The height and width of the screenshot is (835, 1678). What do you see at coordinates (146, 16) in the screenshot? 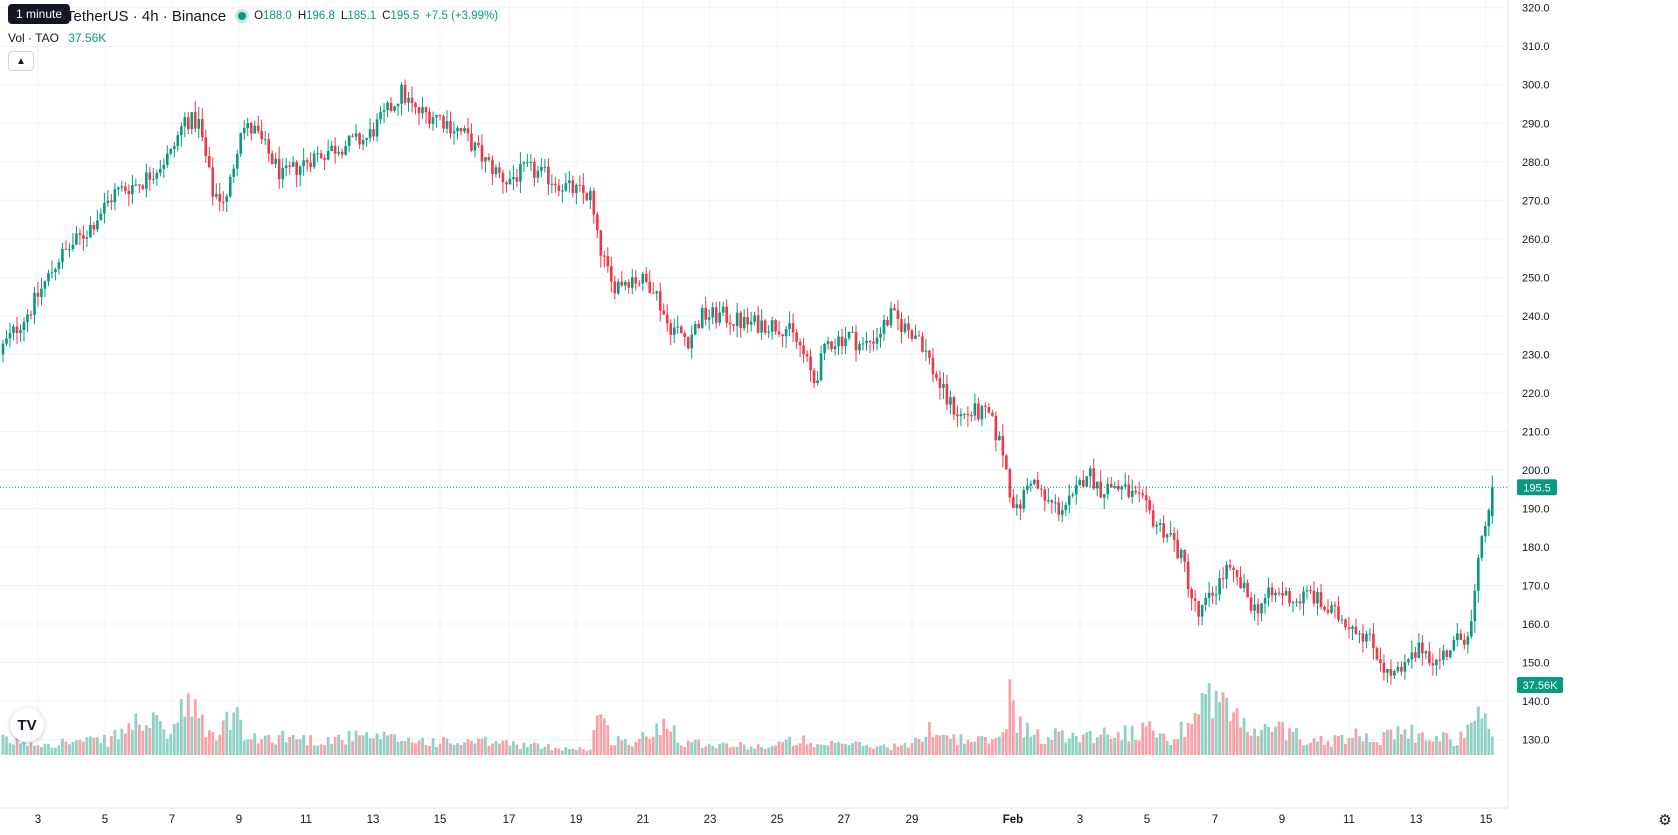
I see `symbol-title: TetherUS · 4h · Binance` at bounding box center [146, 16].